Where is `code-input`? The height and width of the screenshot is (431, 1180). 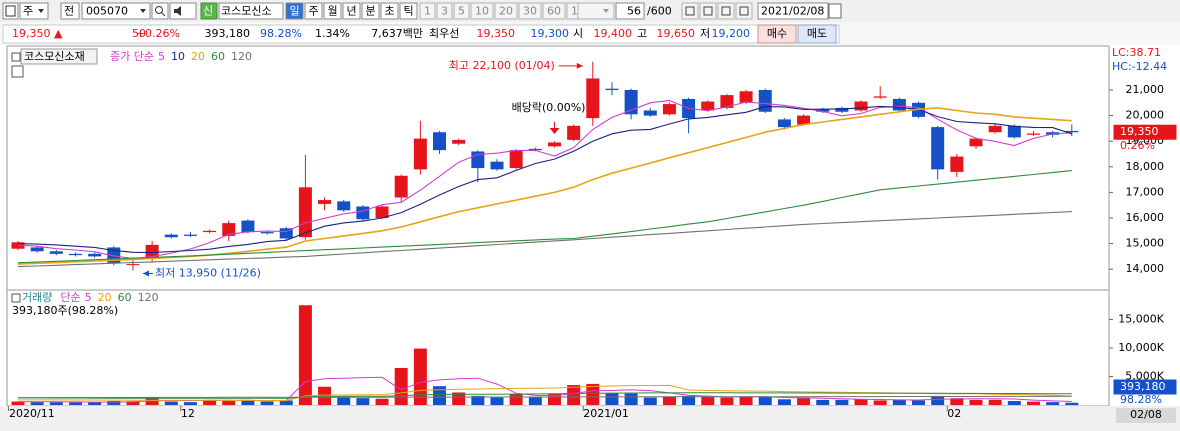
code-input is located at coordinates (116, 11).